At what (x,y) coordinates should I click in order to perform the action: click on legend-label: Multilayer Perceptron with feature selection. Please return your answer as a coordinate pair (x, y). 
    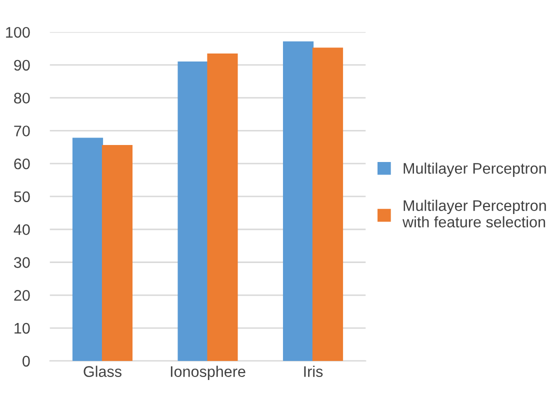
    Looking at the image, I should click on (474, 214).